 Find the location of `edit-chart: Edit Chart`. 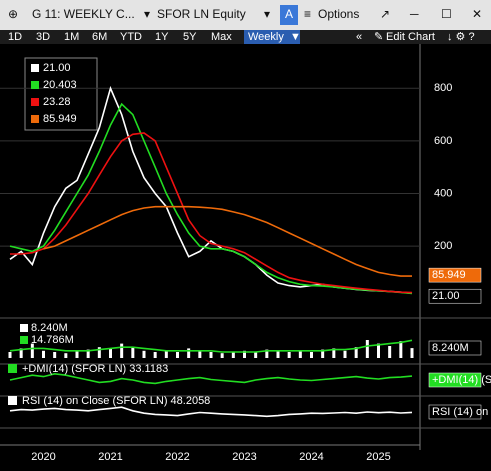

edit-chart: Edit Chart is located at coordinates (410, 37).